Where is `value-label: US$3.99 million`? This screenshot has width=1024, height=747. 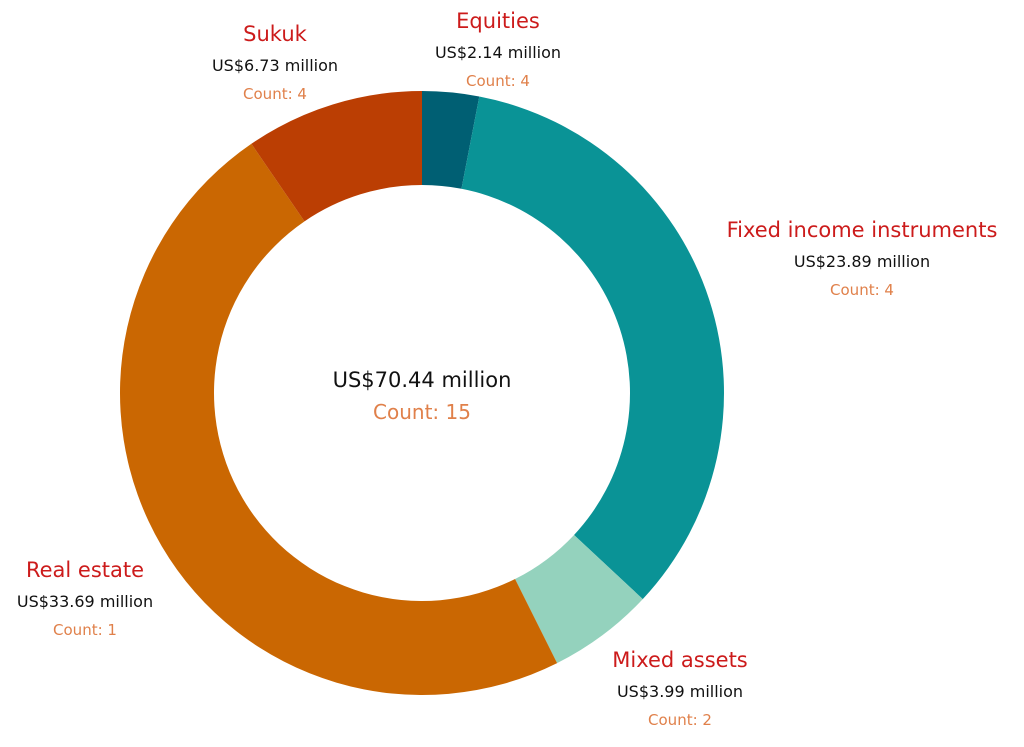
value-label: US$3.99 million is located at coordinates (680, 691).